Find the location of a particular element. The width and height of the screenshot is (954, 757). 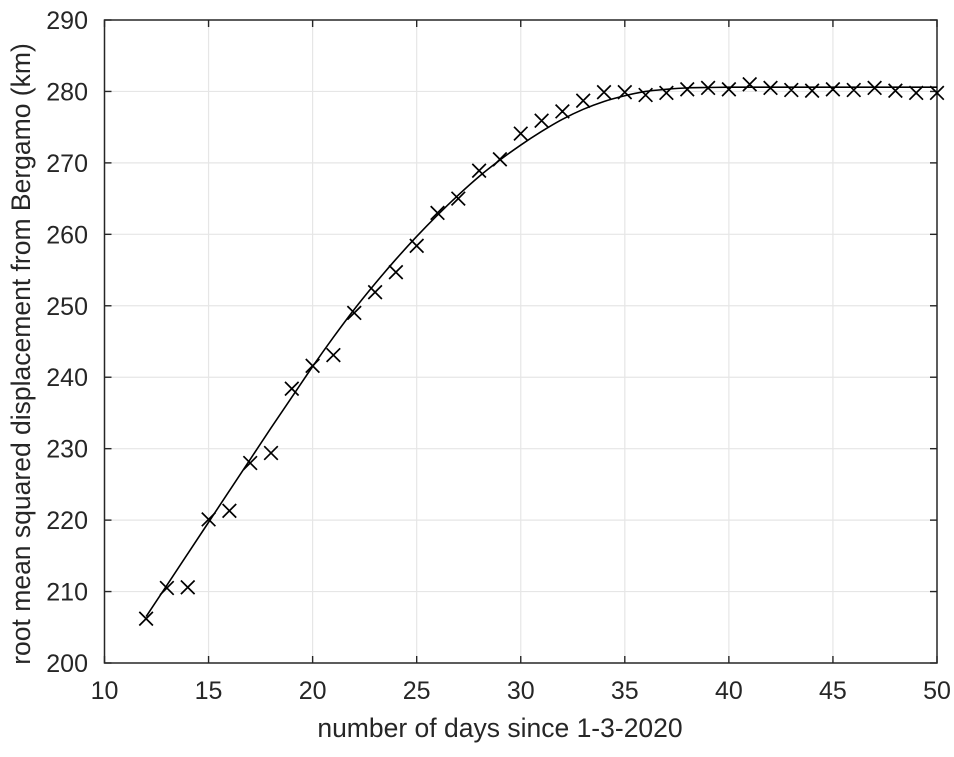

y-tick-label: 230 is located at coordinates (67, 450).